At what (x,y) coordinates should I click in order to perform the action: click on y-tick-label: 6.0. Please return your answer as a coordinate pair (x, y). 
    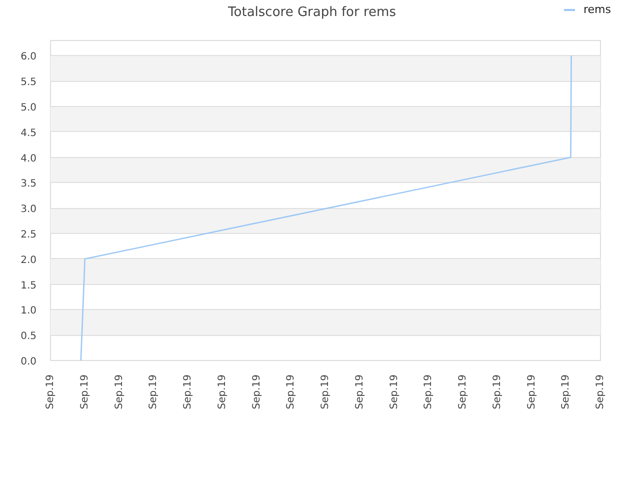
    Looking at the image, I should click on (28, 57).